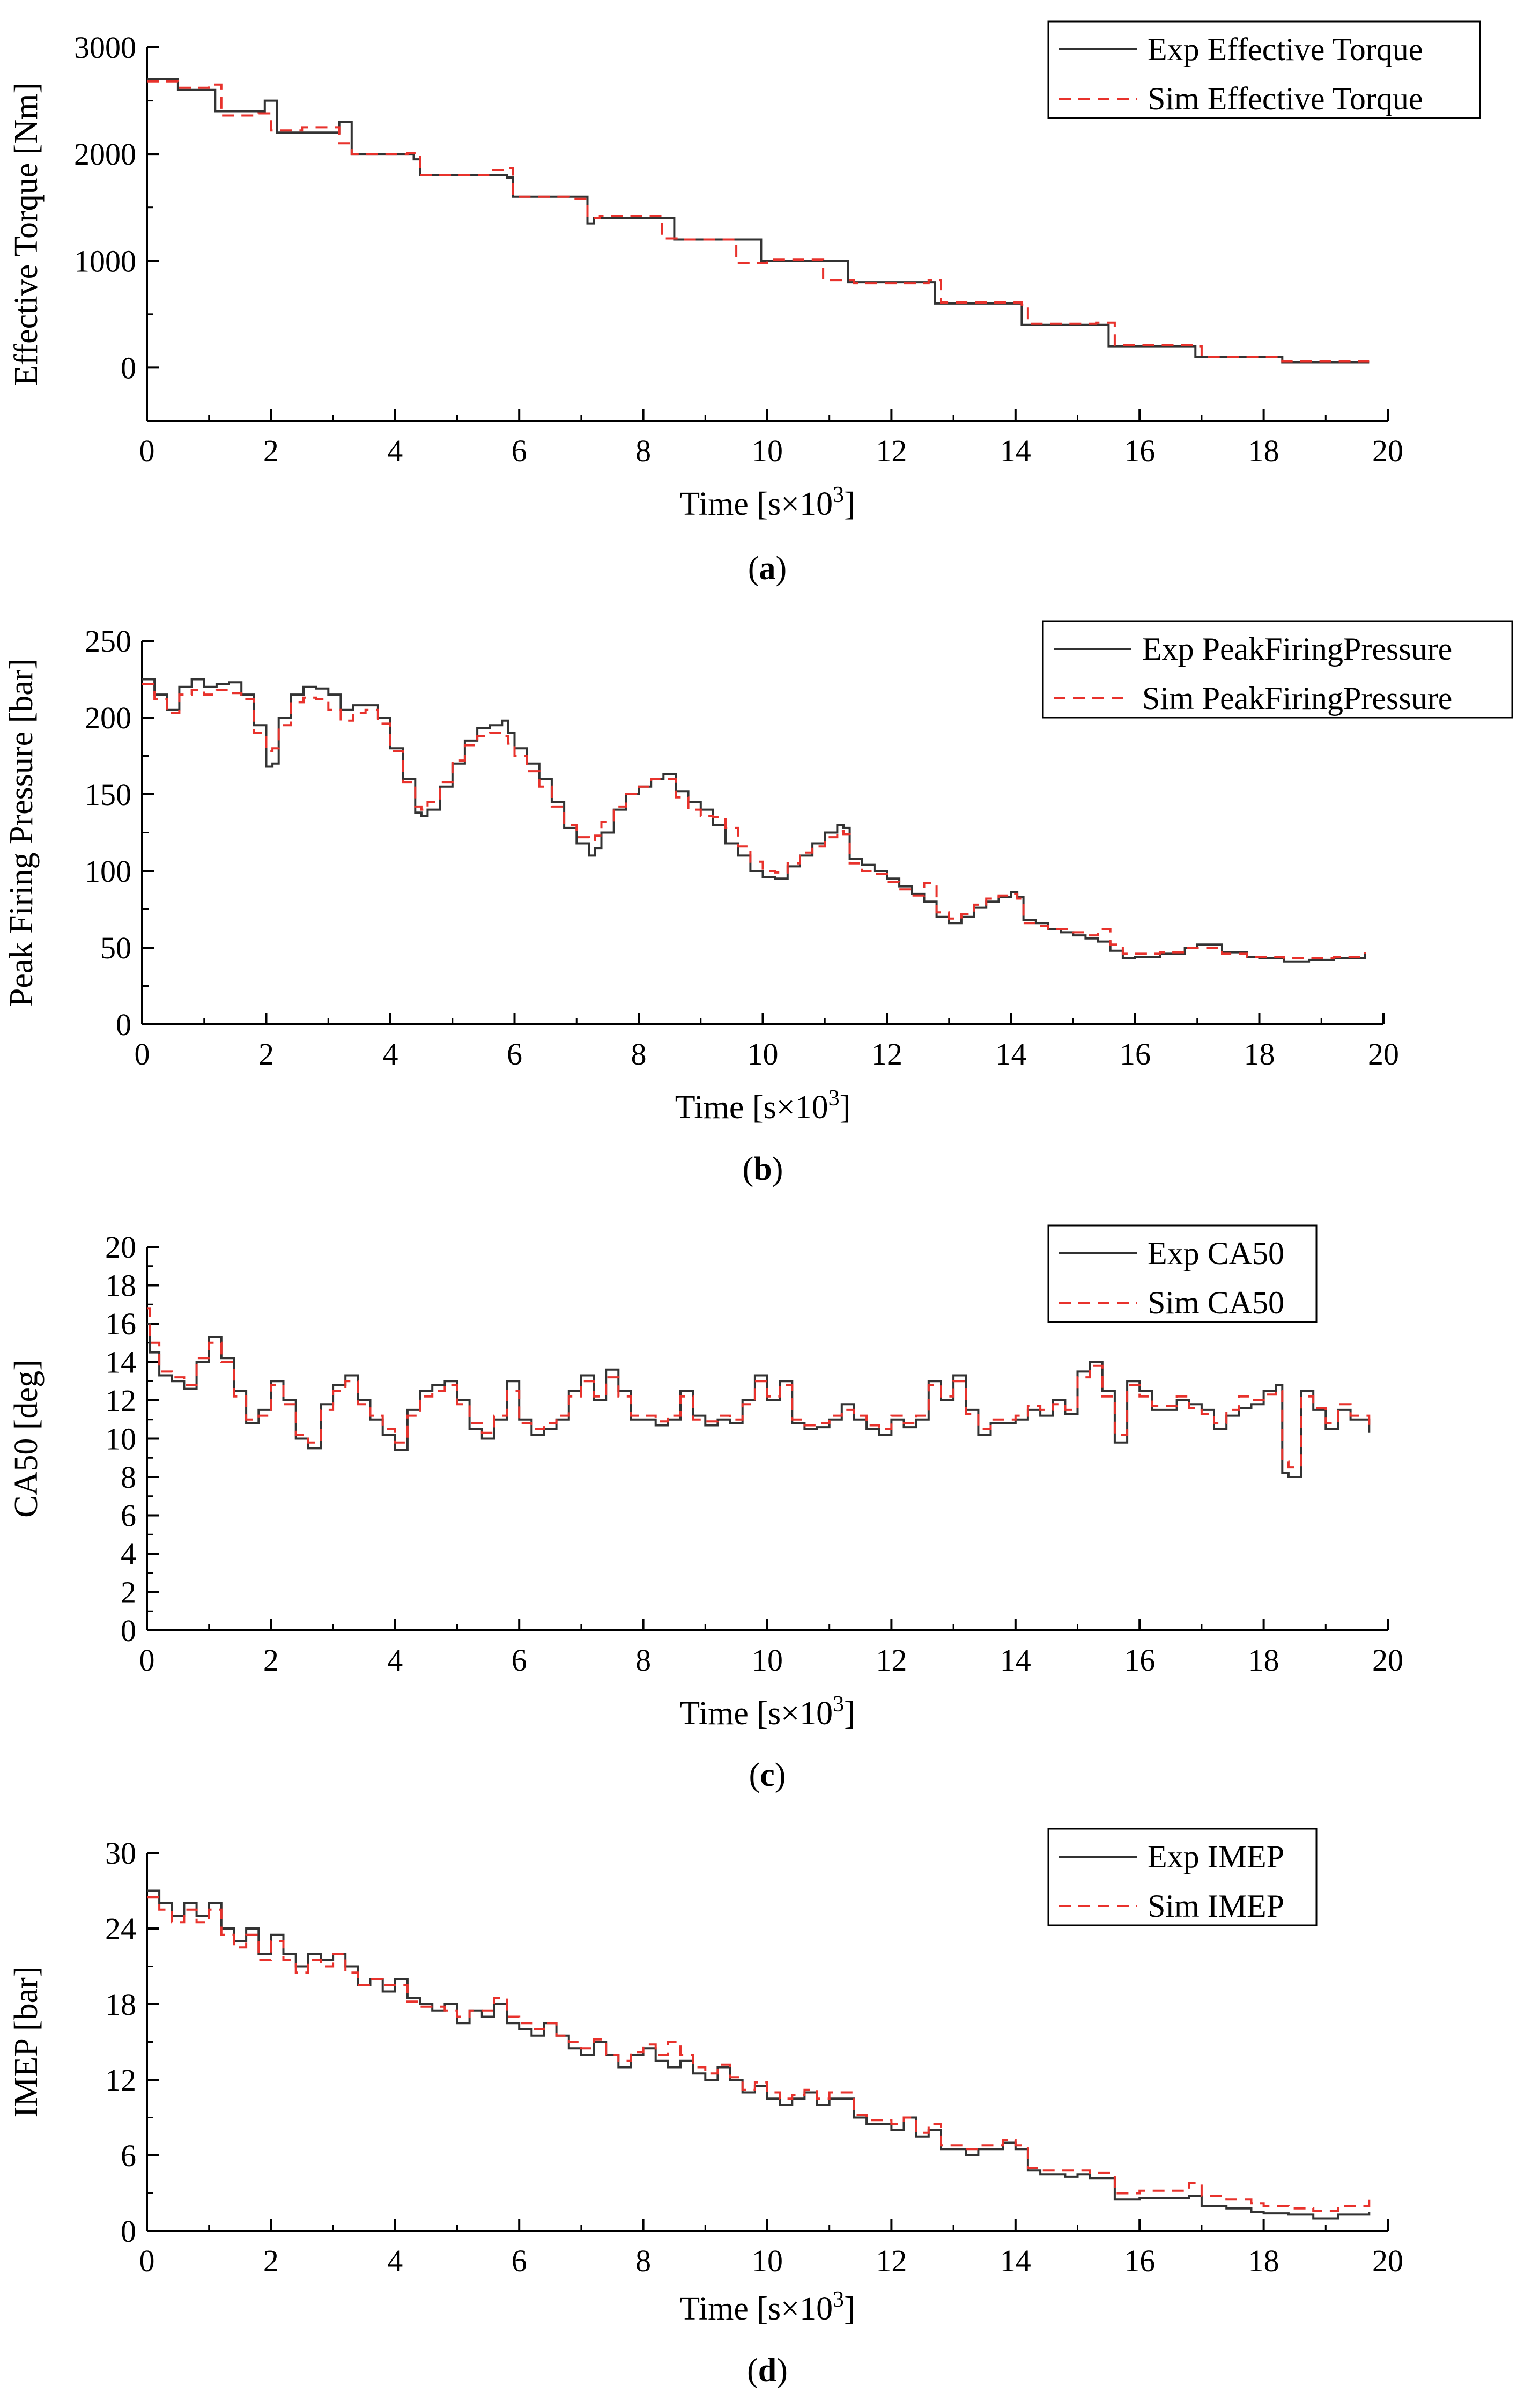 The width and height of the screenshot is (1532, 2408). Describe the element at coordinates (120, 1439) in the screenshot. I see `y-tick-label: 10` at that location.